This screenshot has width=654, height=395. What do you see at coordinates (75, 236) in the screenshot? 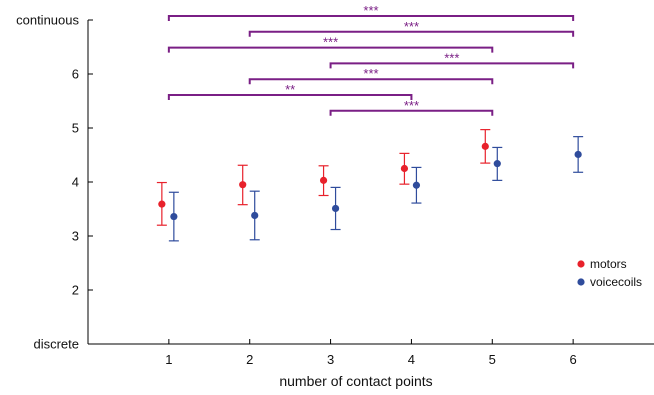
I see `y-tick-label: 3` at bounding box center [75, 236].